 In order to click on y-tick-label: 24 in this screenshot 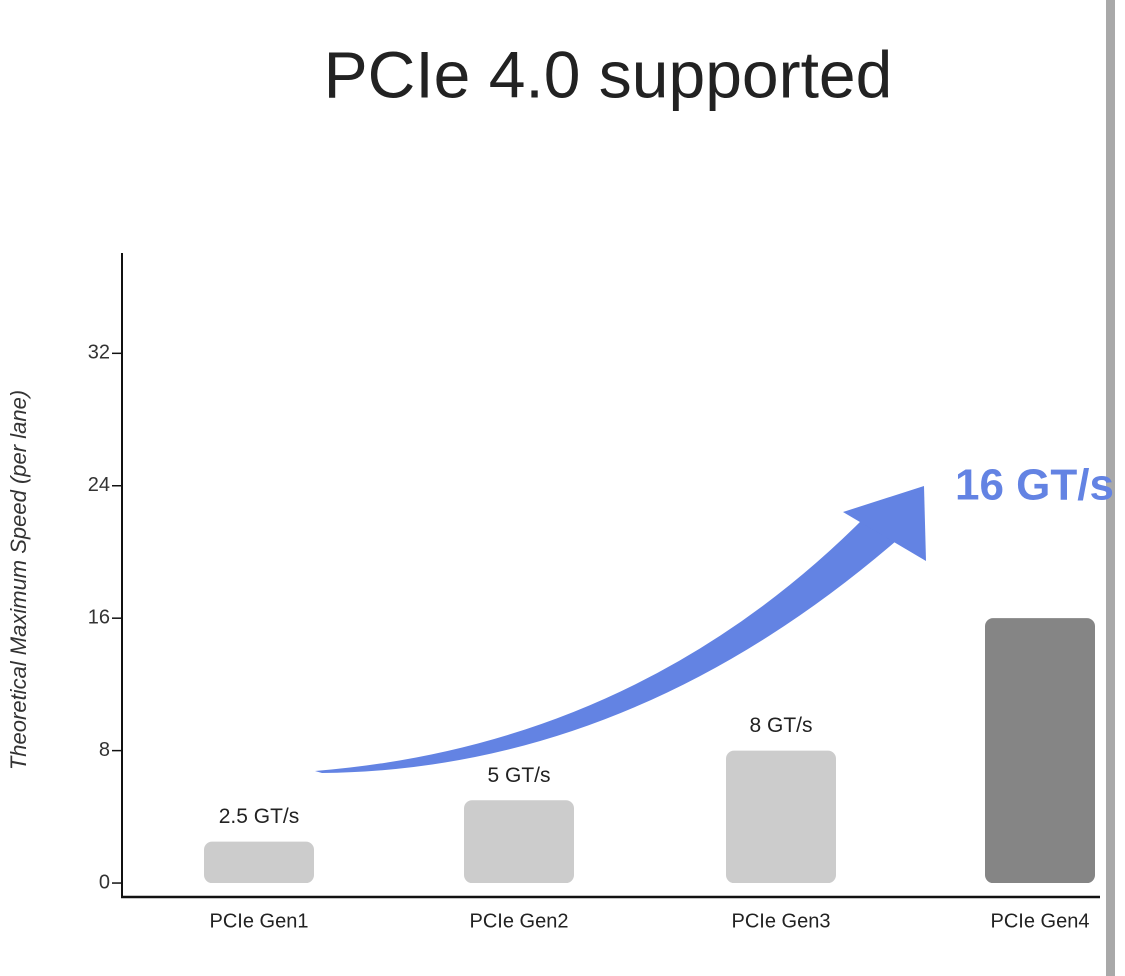, I will do `click(99, 485)`.